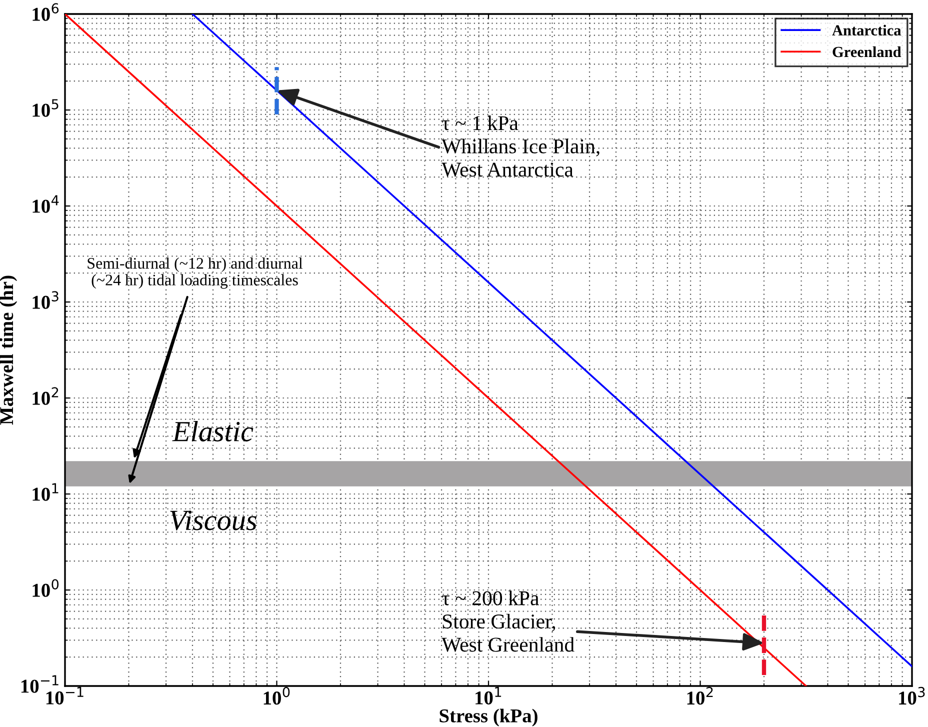  What do you see at coordinates (45, 396) in the screenshot?
I see `y-tick-label: 10$^{2}$` at bounding box center [45, 396].